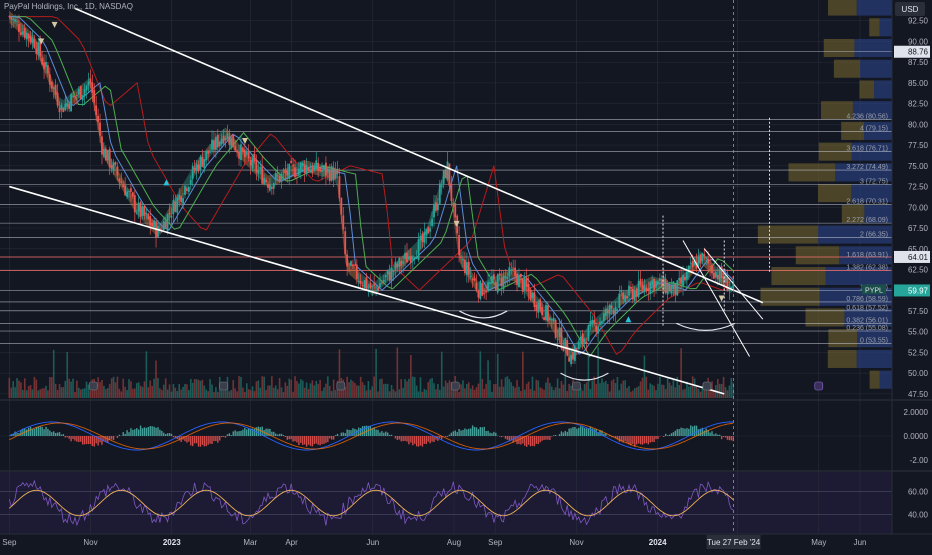  What do you see at coordinates (918, 394) in the screenshot?
I see `price-axis-label: 47.50` at bounding box center [918, 394].